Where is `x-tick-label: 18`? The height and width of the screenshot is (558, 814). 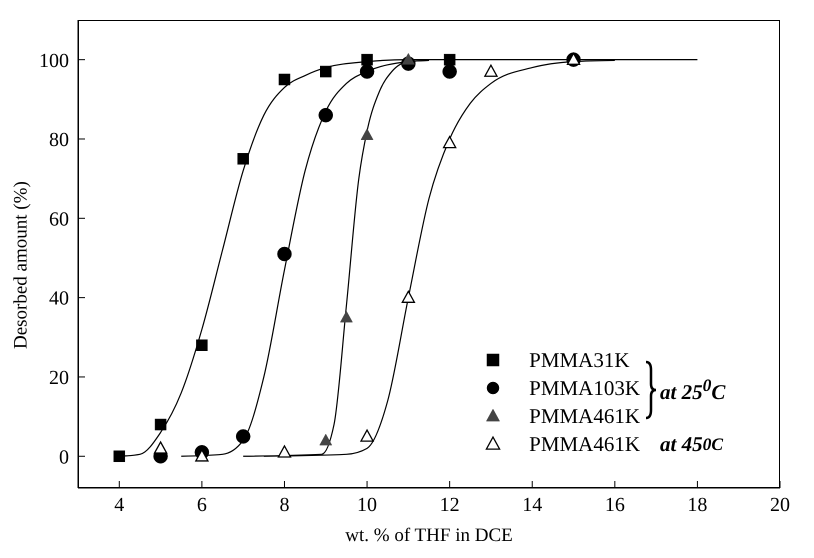 x-tick-label: 18 is located at coordinates (697, 505).